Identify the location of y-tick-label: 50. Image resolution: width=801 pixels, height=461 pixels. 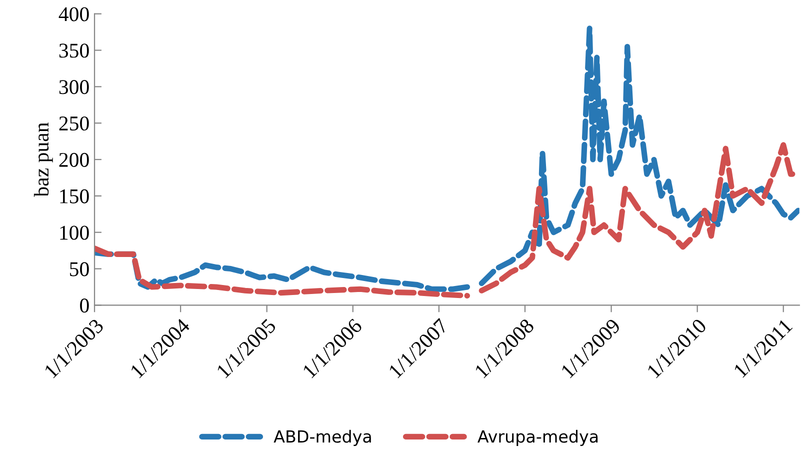
(79, 269).